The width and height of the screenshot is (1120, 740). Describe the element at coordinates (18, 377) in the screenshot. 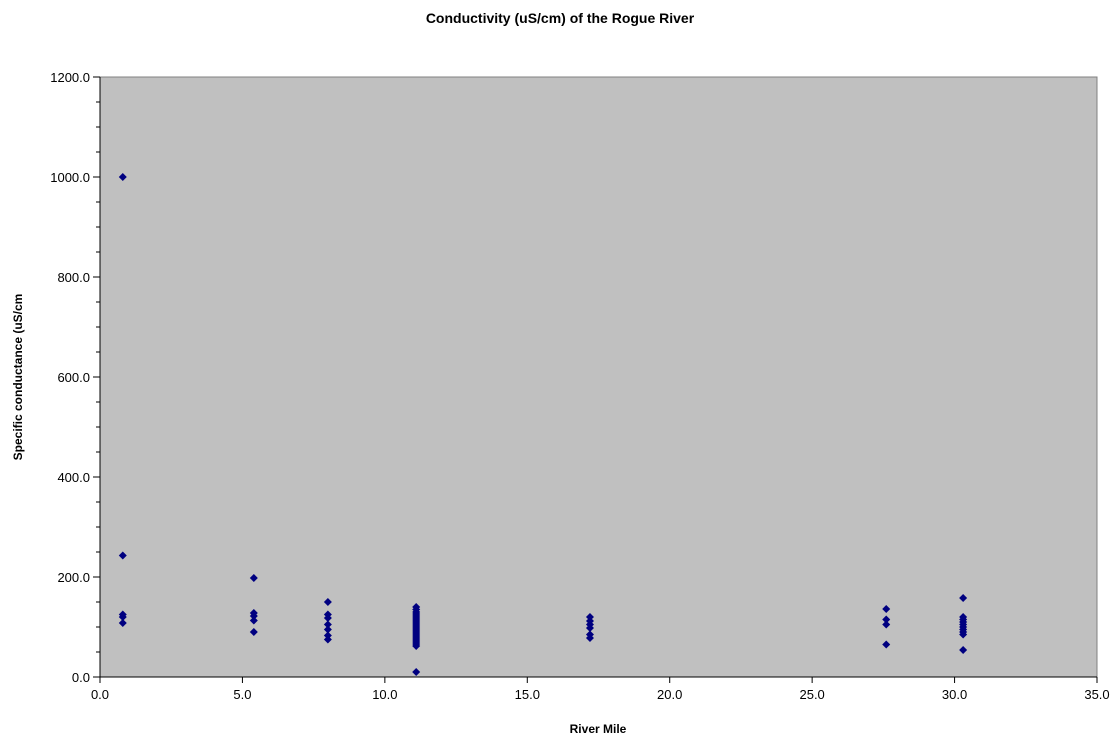

I see `y-axis-title: Specific conductance (uS/cm` at that location.